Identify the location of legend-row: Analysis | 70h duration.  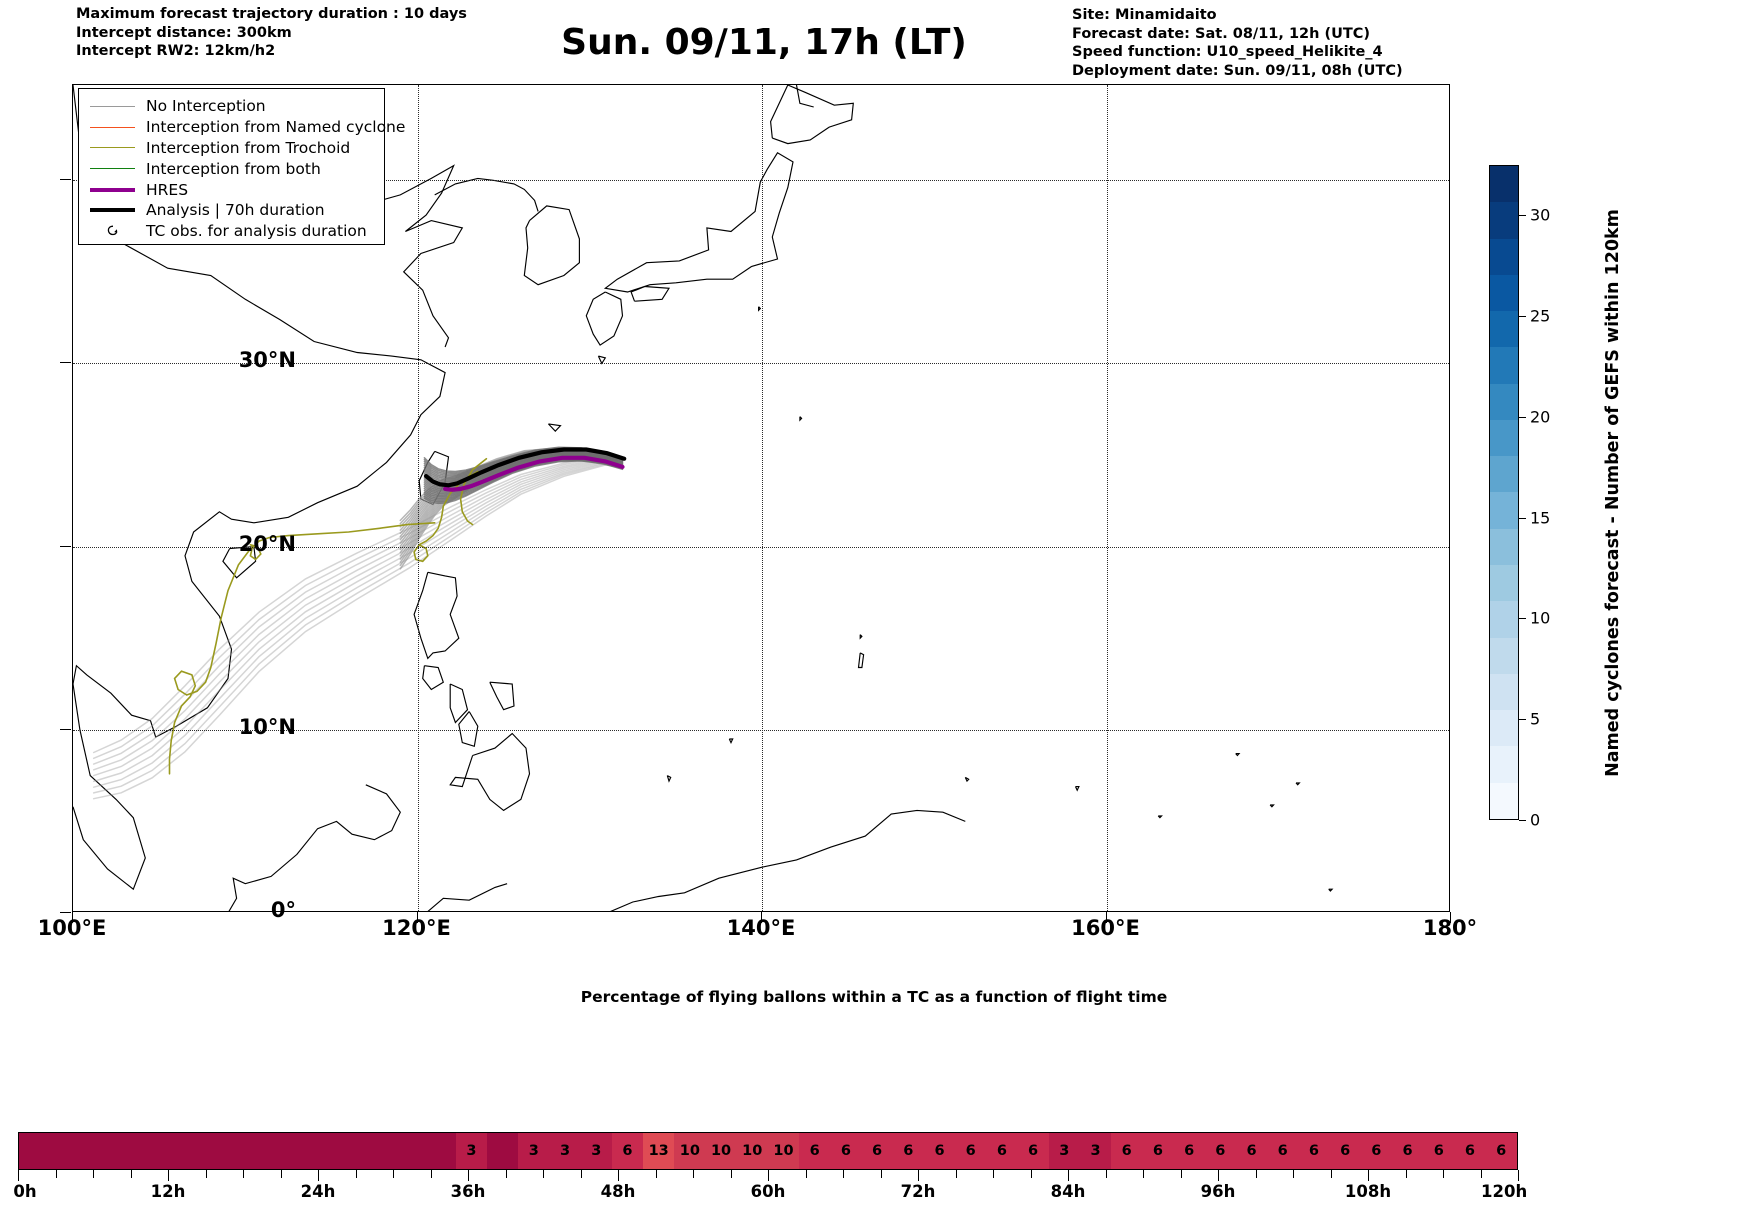
(231, 210).